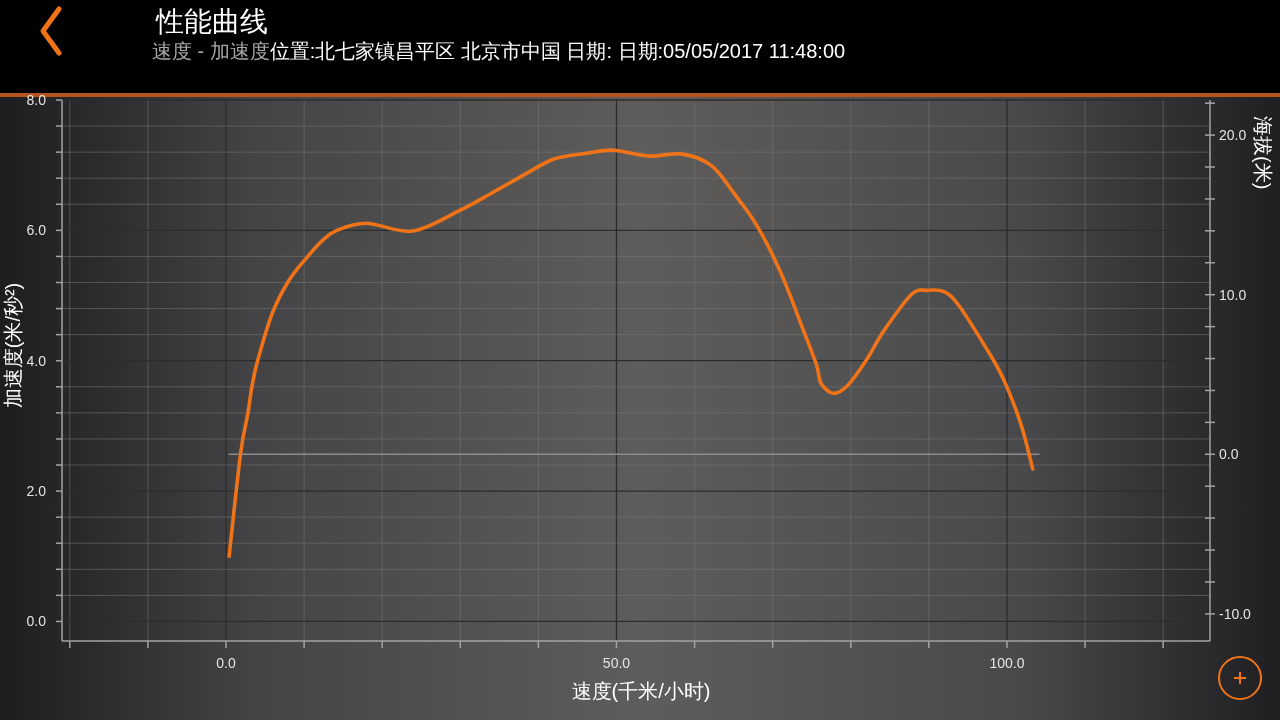  Describe the element at coordinates (211, 51) in the screenshot. I see `chart-subtitle: 速度 - 加速度` at that location.